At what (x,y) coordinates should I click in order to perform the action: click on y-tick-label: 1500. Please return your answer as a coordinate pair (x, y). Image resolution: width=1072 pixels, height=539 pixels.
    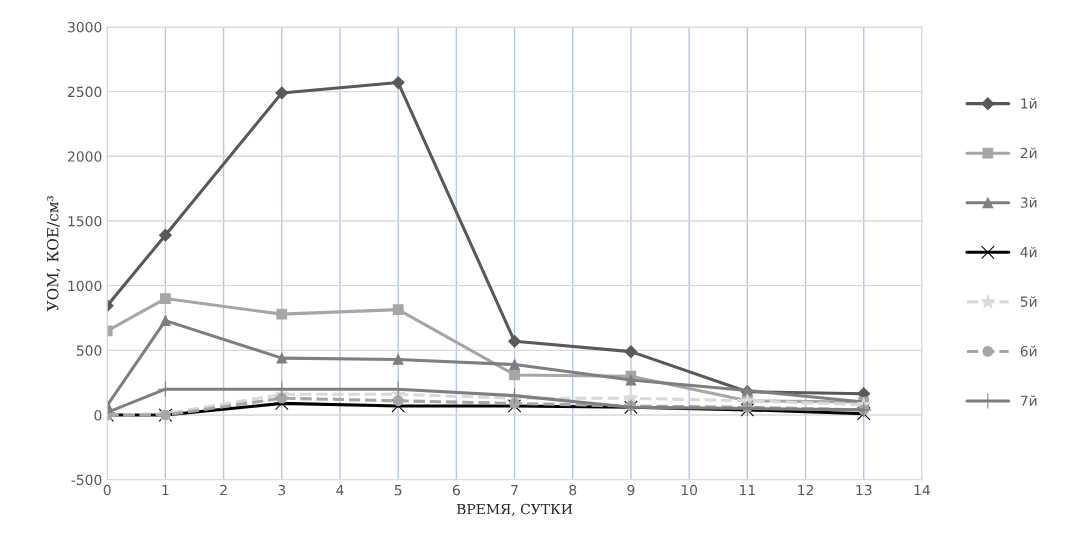
    Looking at the image, I should click on (85, 221).